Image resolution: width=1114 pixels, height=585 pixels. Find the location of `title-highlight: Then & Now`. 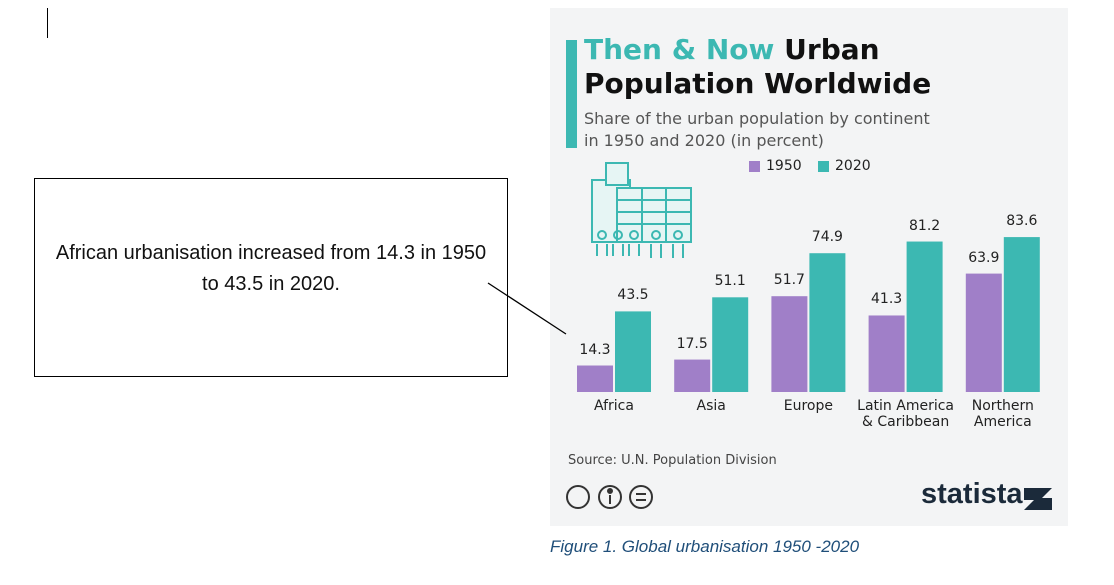

title-highlight: Then & Now is located at coordinates (679, 49).